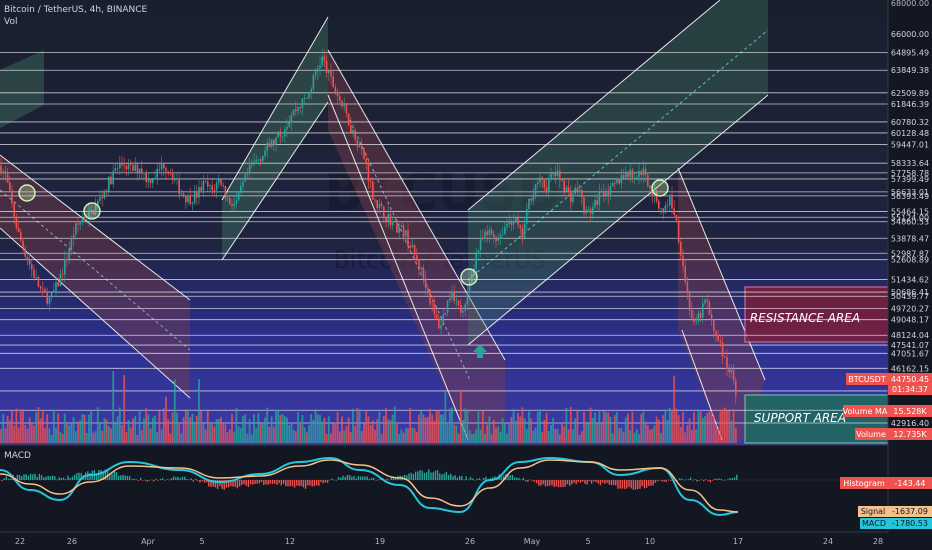  I want to click on volume-badge, so click(871, 434).